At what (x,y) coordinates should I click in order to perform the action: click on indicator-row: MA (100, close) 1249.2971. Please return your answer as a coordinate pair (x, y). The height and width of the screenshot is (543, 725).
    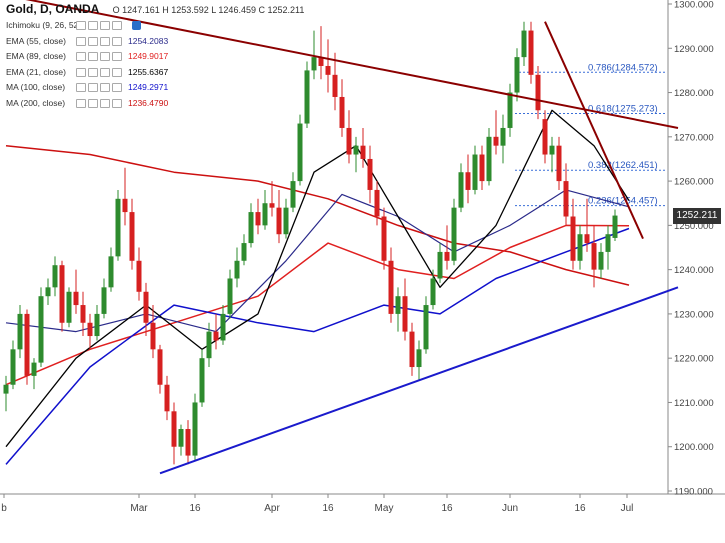
    Looking at the image, I should click on (87, 88).